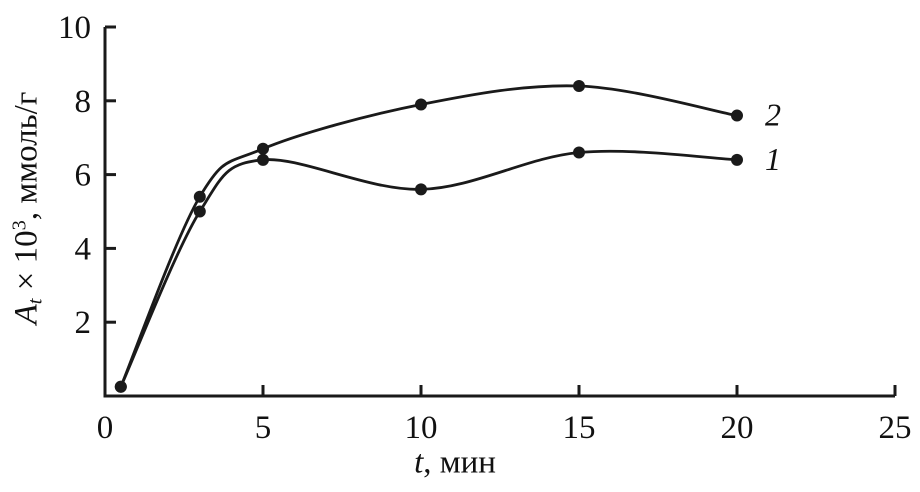 This screenshot has height=492, width=920. What do you see at coordinates (74, 28) in the screenshot?
I see `y-tick-label: 10` at bounding box center [74, 28].